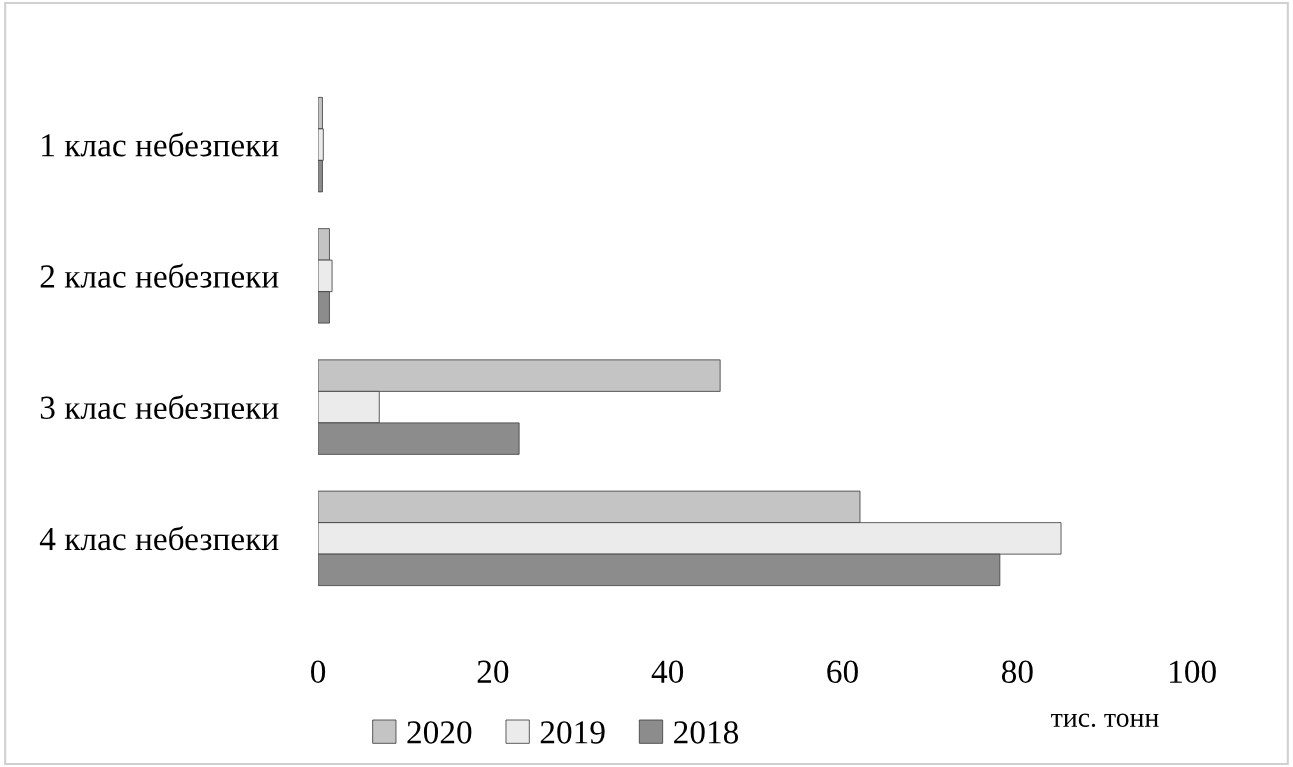  Describe the element at coordinates (842, 672) in the screenshot. I see `x-tick-label: 60` at that location.